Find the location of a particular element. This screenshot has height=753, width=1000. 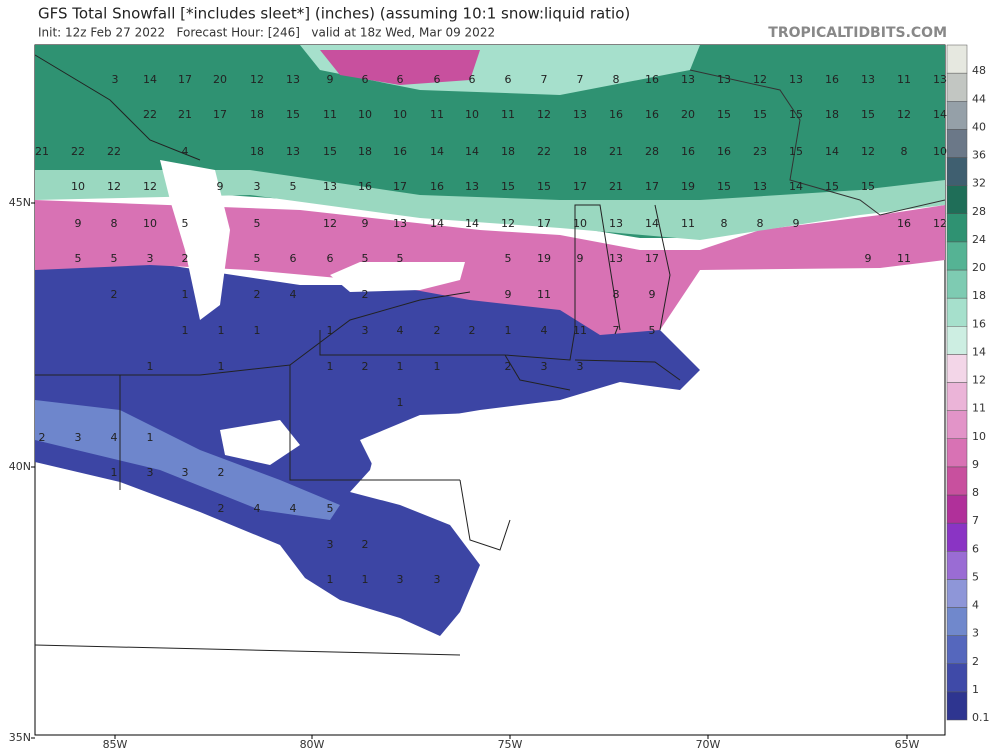

lon-label: 80W is located at coordinates (312, 744).